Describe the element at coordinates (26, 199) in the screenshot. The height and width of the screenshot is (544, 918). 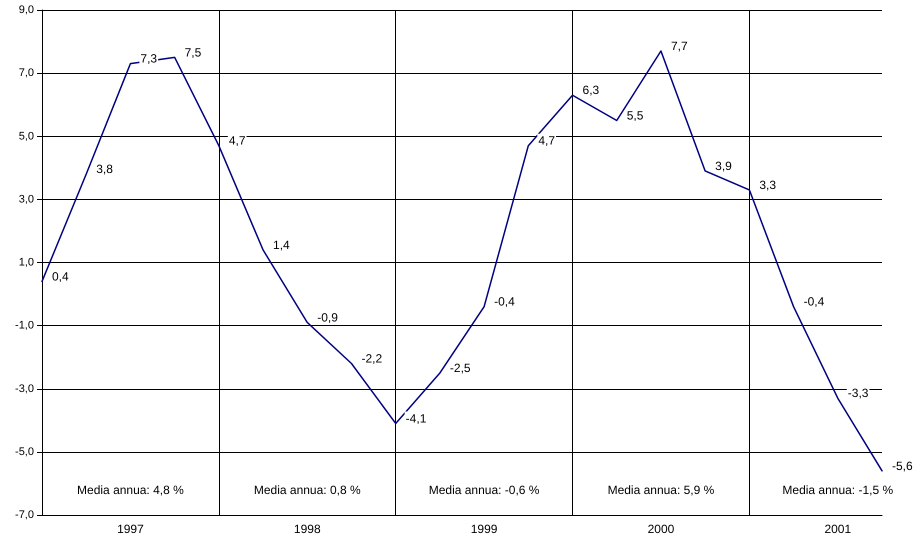
I see `y-tick-label: 3,0` at that location.